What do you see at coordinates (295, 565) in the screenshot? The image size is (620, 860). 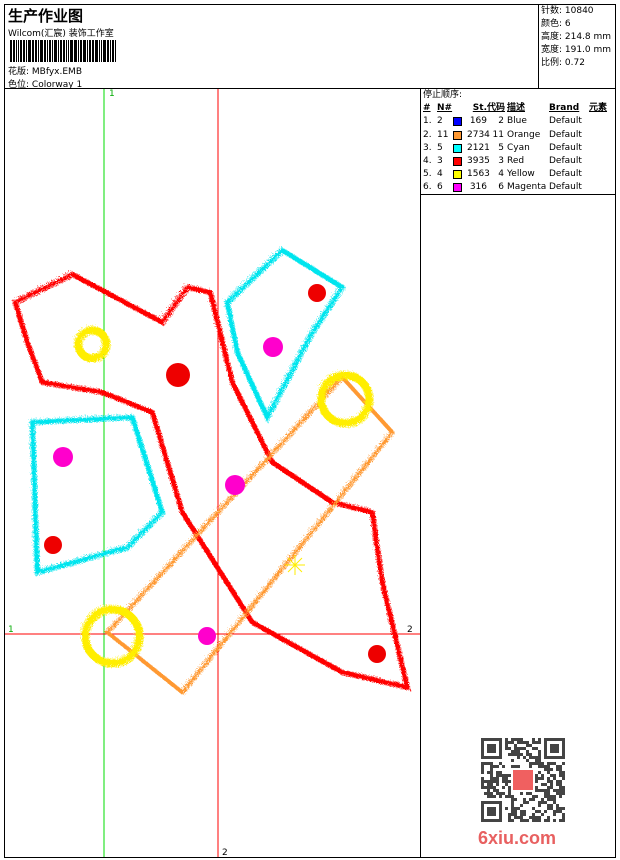 I see `center-mark` at bounding box center [295, 565].